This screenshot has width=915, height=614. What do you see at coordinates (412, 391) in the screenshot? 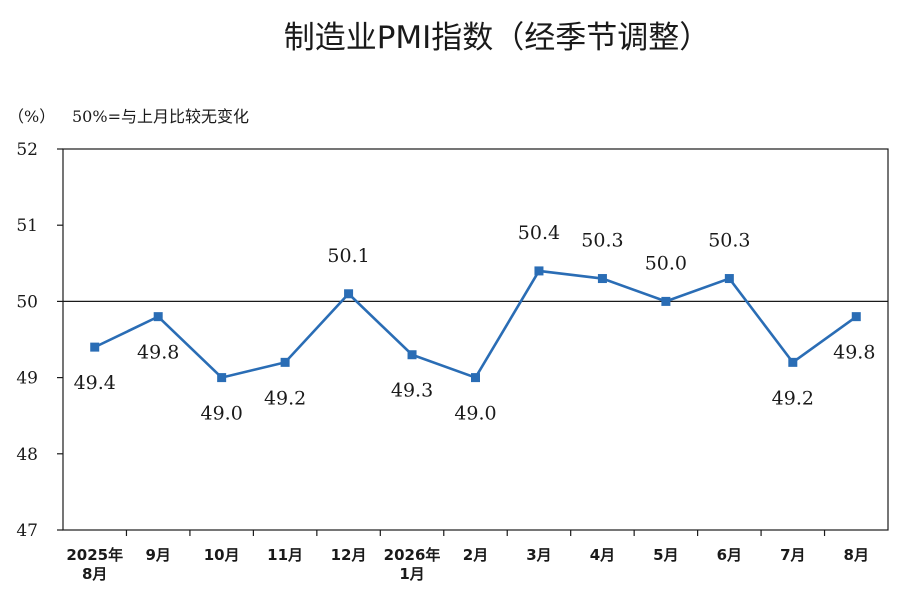
I see `data-label: 49.3` at bounding box center [412, 391].